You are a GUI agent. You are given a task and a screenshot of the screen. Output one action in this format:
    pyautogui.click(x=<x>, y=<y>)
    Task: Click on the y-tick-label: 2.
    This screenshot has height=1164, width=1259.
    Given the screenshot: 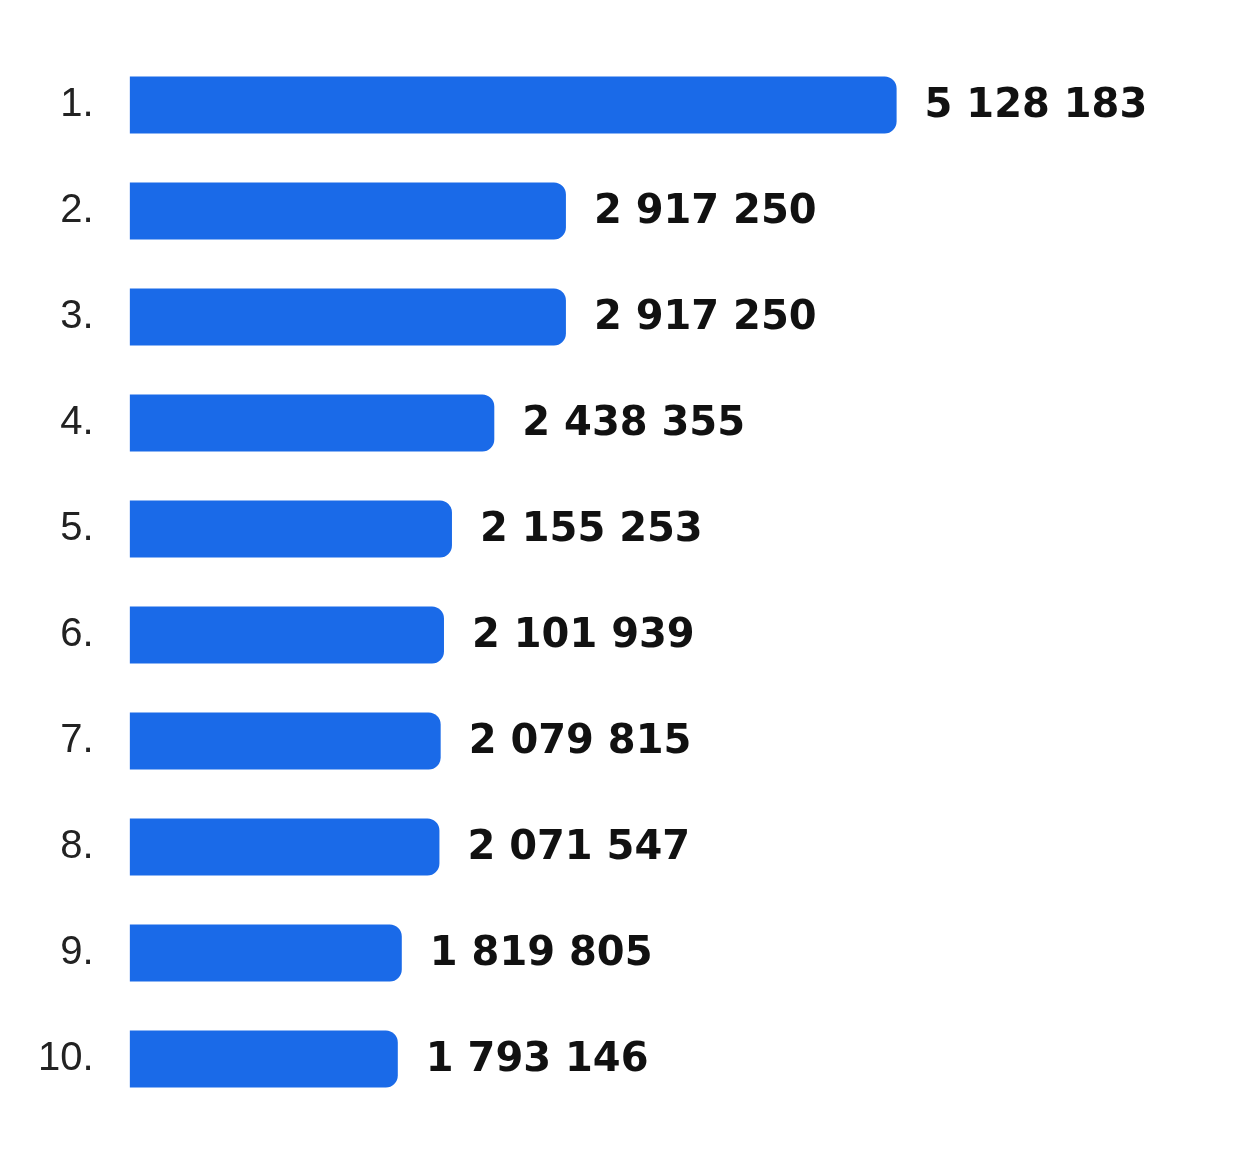 What is the action you would take?
    pyautogui.click(x=77, y=208)
    